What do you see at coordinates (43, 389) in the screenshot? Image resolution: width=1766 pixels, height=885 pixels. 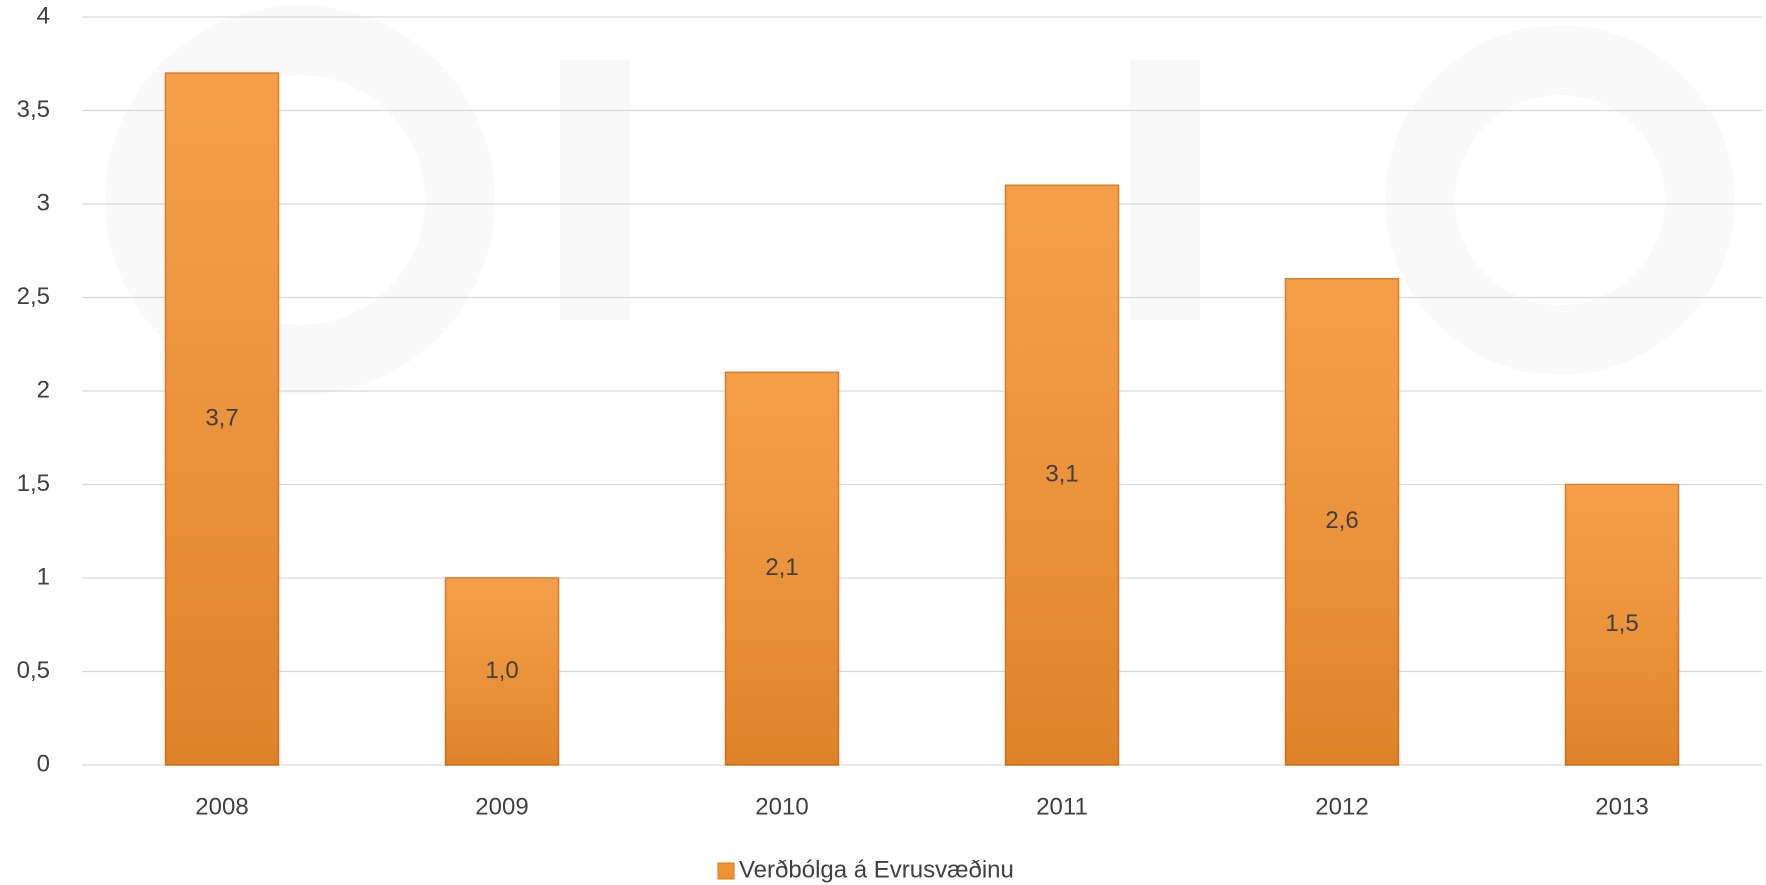 I see `y-tick-label: 2` at bounding box center [43, 389].